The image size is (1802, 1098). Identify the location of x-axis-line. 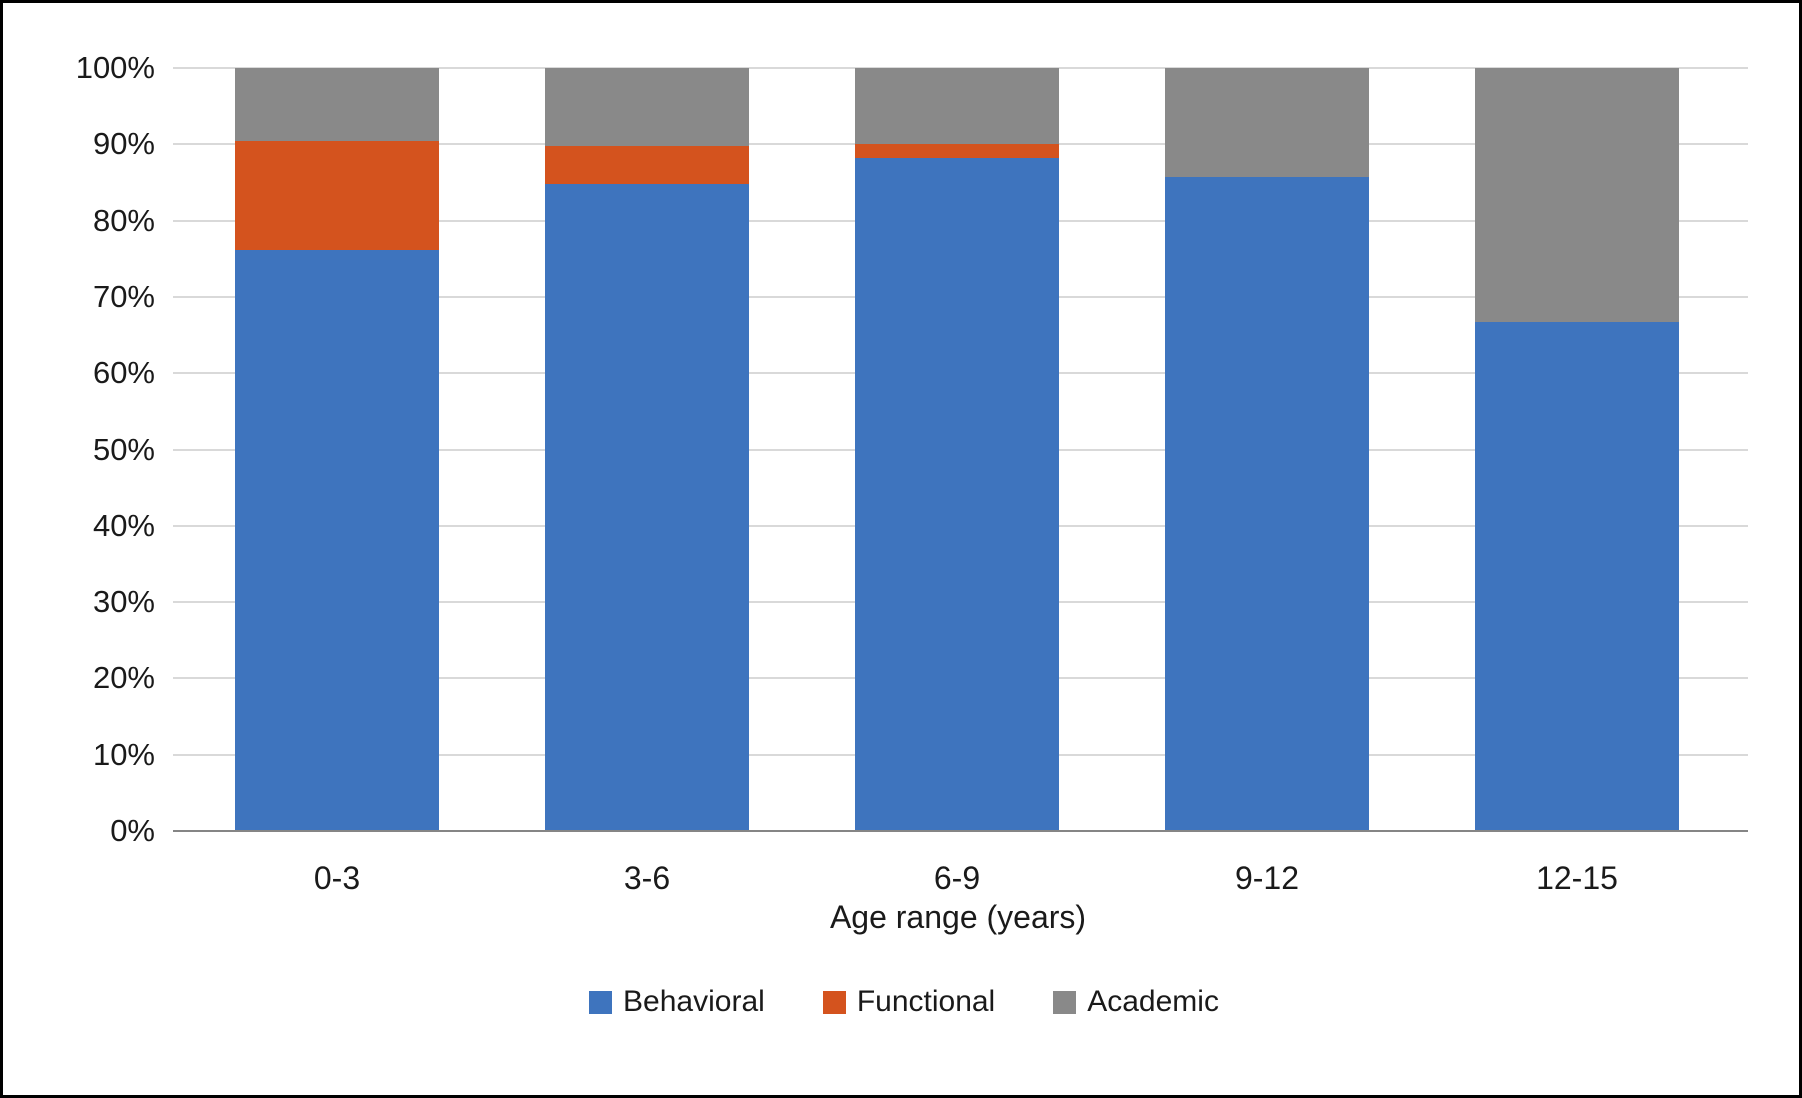
(960, 831).